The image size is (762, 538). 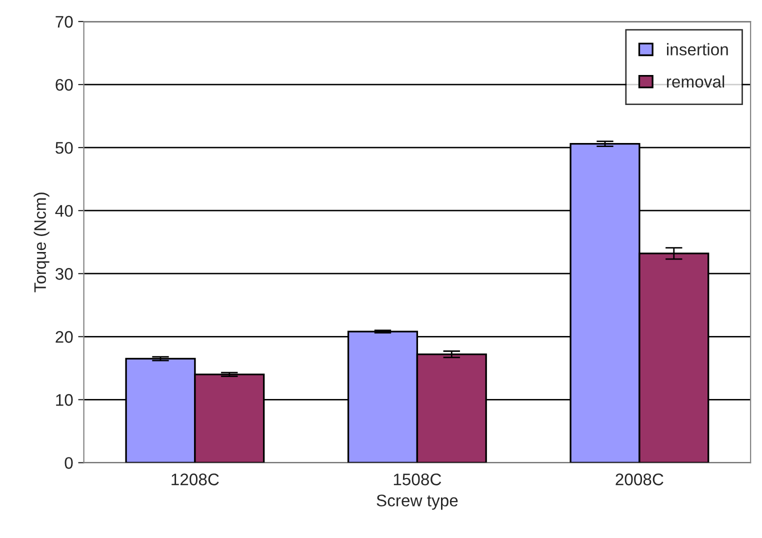 What do you see at coordinates (68, 463) in the screenshot?
I see `y-tick-label: 0` at bounding box center [68, 463].